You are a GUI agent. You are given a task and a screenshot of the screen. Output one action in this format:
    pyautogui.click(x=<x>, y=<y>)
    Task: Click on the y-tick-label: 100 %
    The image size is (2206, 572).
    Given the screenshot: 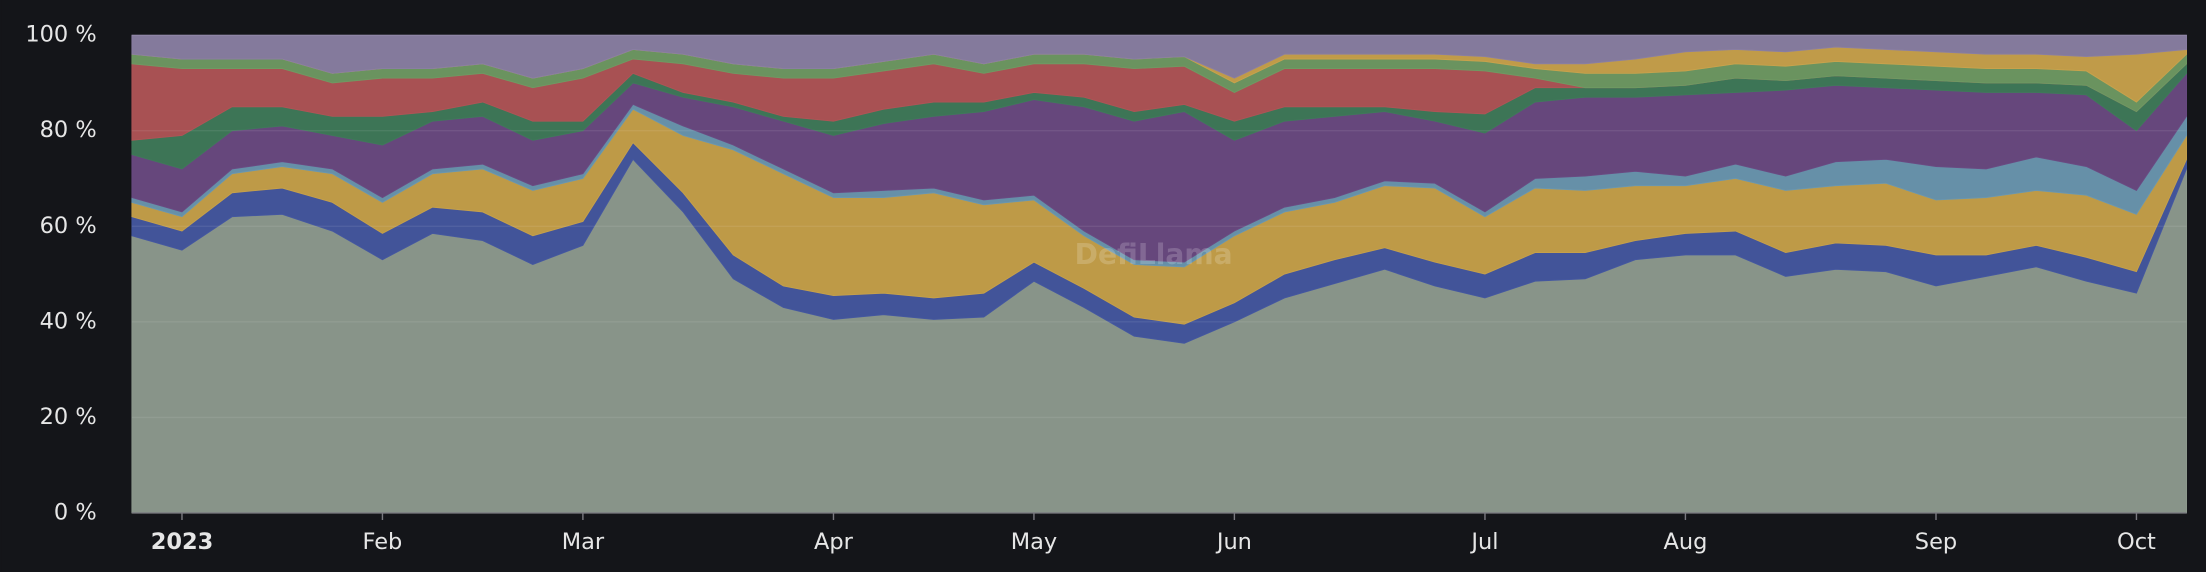 What is the action you would take?
    pyautogui.click(x=60, y=35)
    